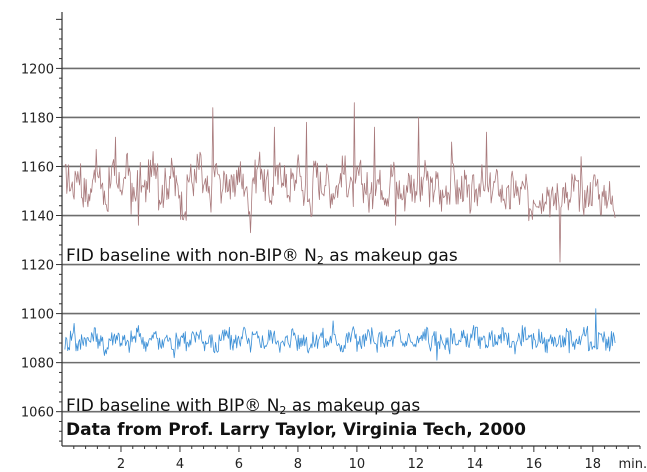 Image resolution: width=647 pixels, height=472 pixels. What do you see at coordinates (37, 413) in the screenshot?
I see `y-tick-label-1060: 1060` at bounding box center [37, 413].